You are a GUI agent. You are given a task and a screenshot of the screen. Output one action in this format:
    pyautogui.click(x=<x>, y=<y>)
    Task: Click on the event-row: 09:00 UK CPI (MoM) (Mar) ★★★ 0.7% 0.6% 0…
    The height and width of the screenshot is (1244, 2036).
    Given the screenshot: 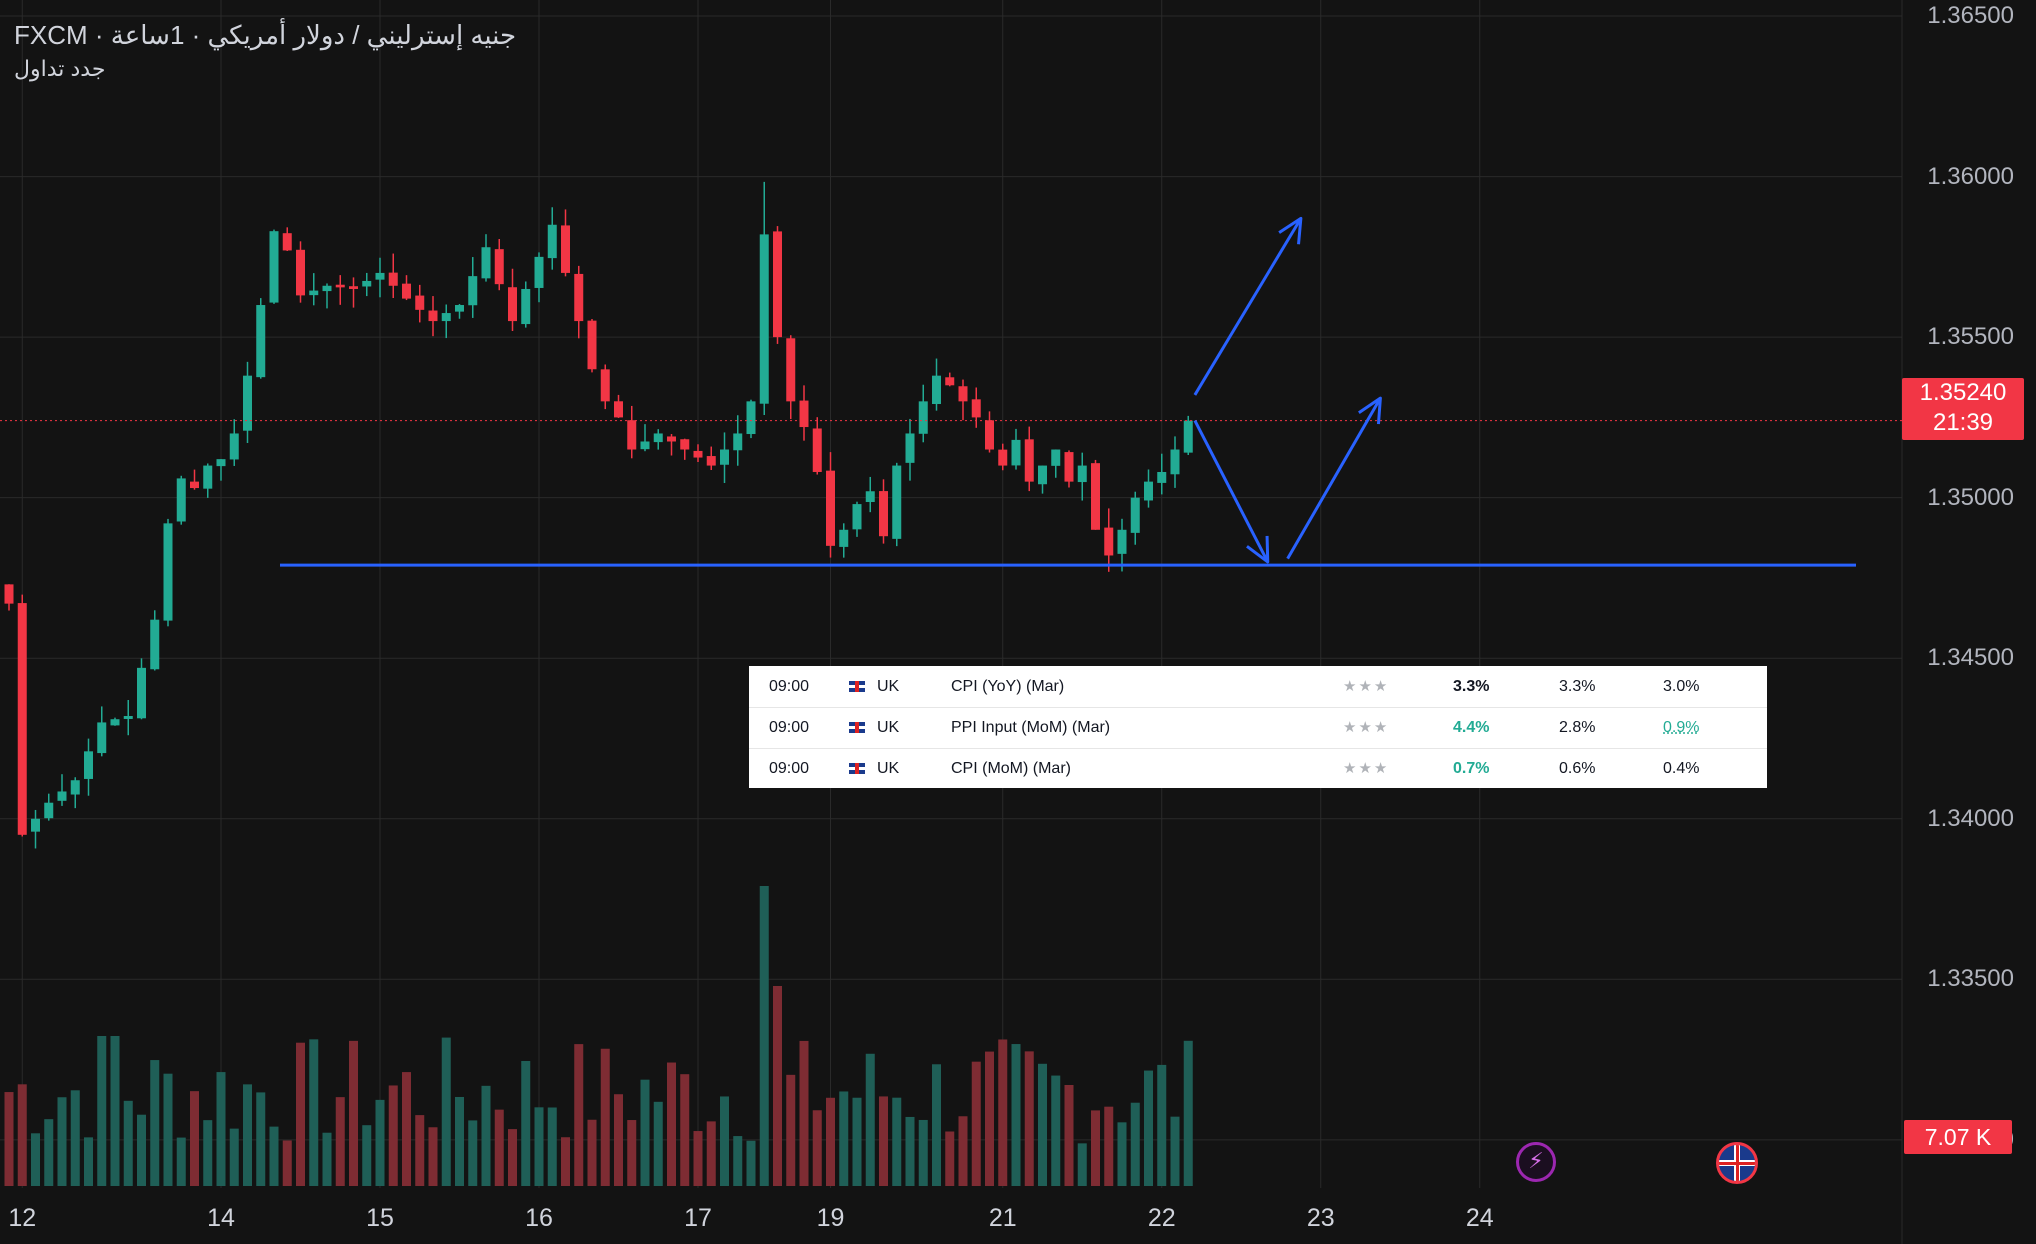 What is the action you would take?
    pyautogui.click(x=1258, y=768)
    